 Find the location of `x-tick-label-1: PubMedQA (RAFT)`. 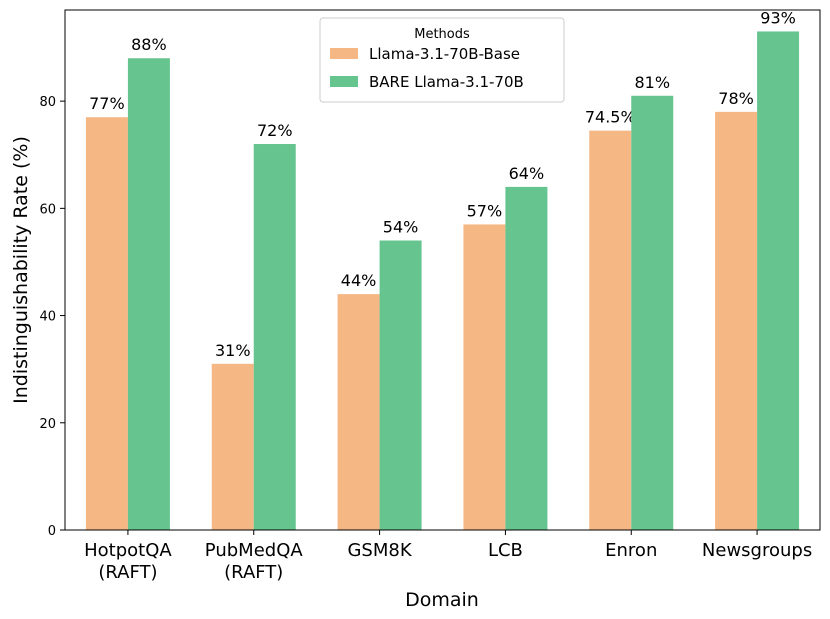

x-tick-label-1: PubMedQA (RAFT) is located at coordinates (254, 561).